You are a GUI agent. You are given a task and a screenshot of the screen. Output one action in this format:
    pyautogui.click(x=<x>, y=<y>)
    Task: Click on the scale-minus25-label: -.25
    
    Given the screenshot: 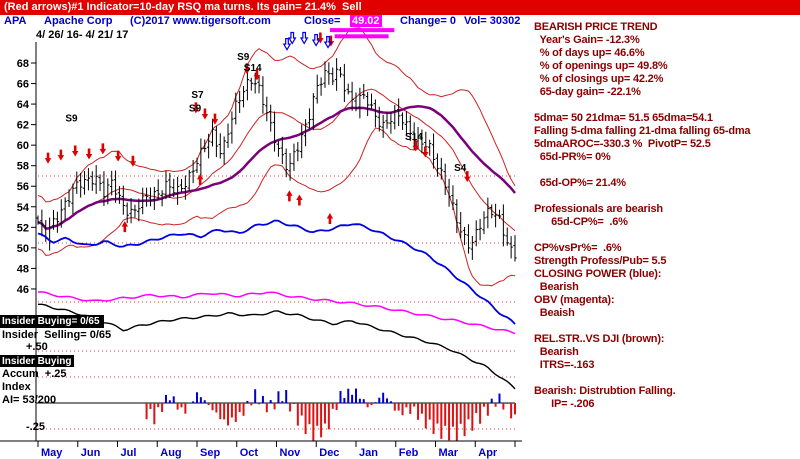 What is the action you would take?
    pyautogui.click(x=35, y=427)
    